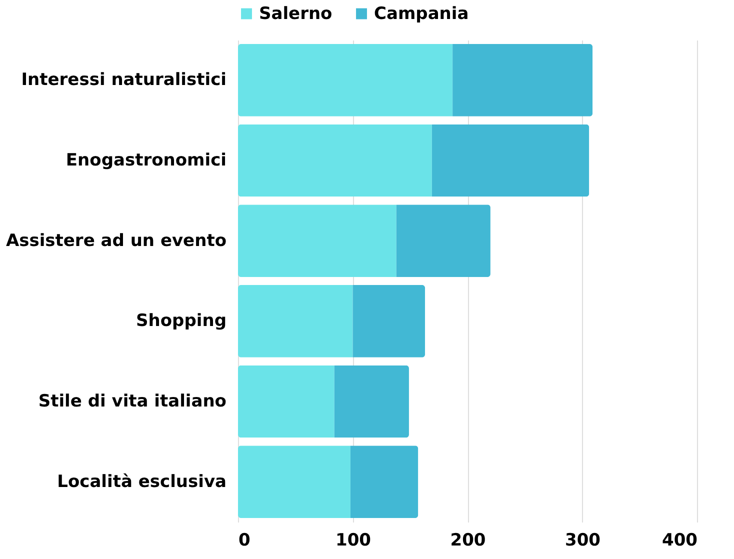 This screenshot has height=559, width=734. I want to click on y-tick-label: Enogastronomici, so click(146, 160).